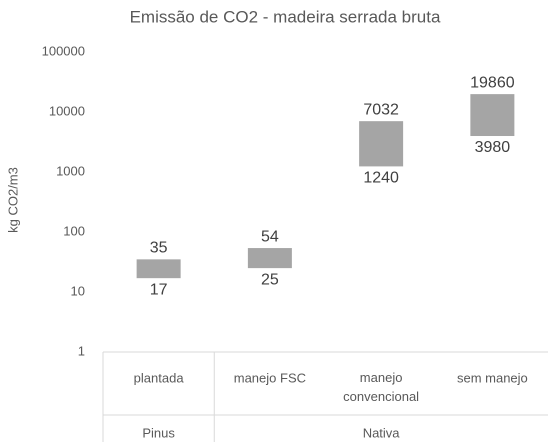 Image resolution: width=549 pixels, height=442 pixels. What do you see at coordinates (270, 236) in the screenshot?
I see `data-label: 54` at bounding box center [270, 236].